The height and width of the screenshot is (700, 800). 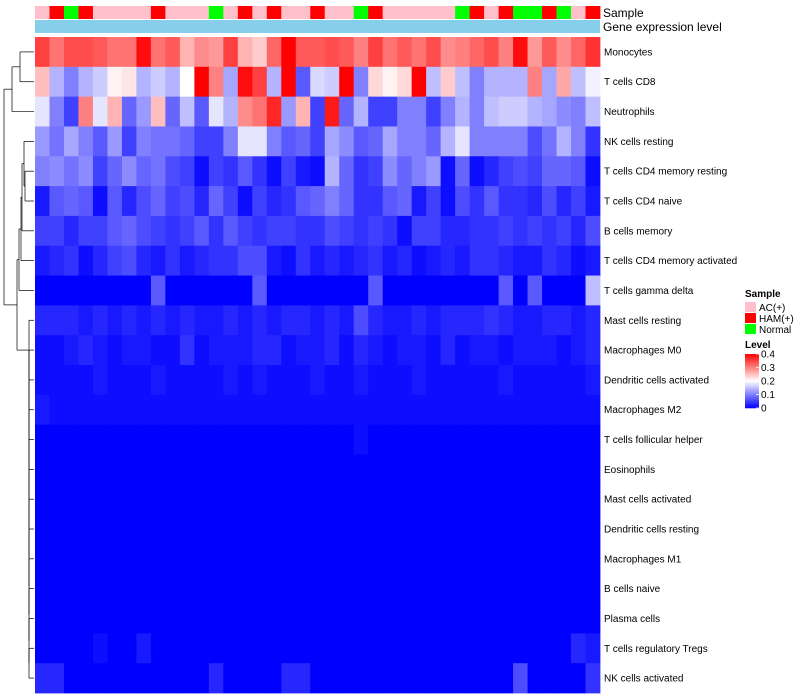 What do you see at coordinates (623, 13) in the screenshot?
I see `annotation-label-sample: Sample` at bounding box center [623, 13].